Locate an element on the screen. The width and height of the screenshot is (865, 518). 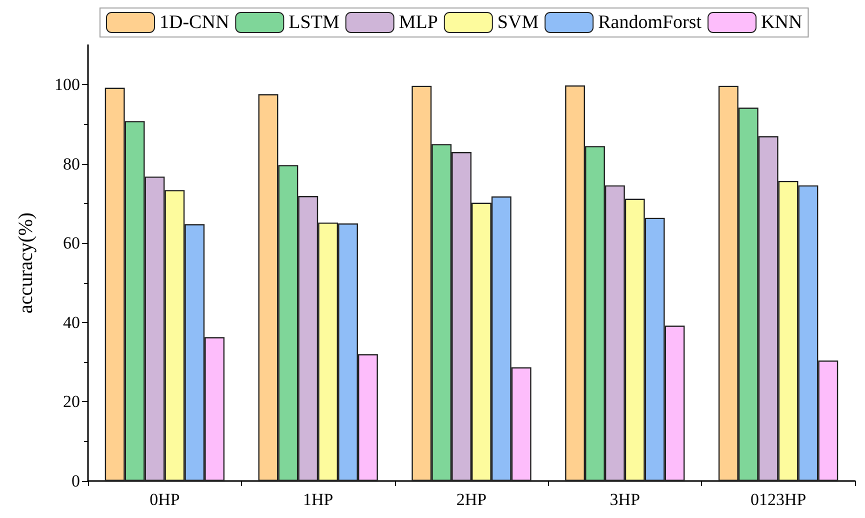
y-tick-label: 40 is located at coordinates (71, 322).